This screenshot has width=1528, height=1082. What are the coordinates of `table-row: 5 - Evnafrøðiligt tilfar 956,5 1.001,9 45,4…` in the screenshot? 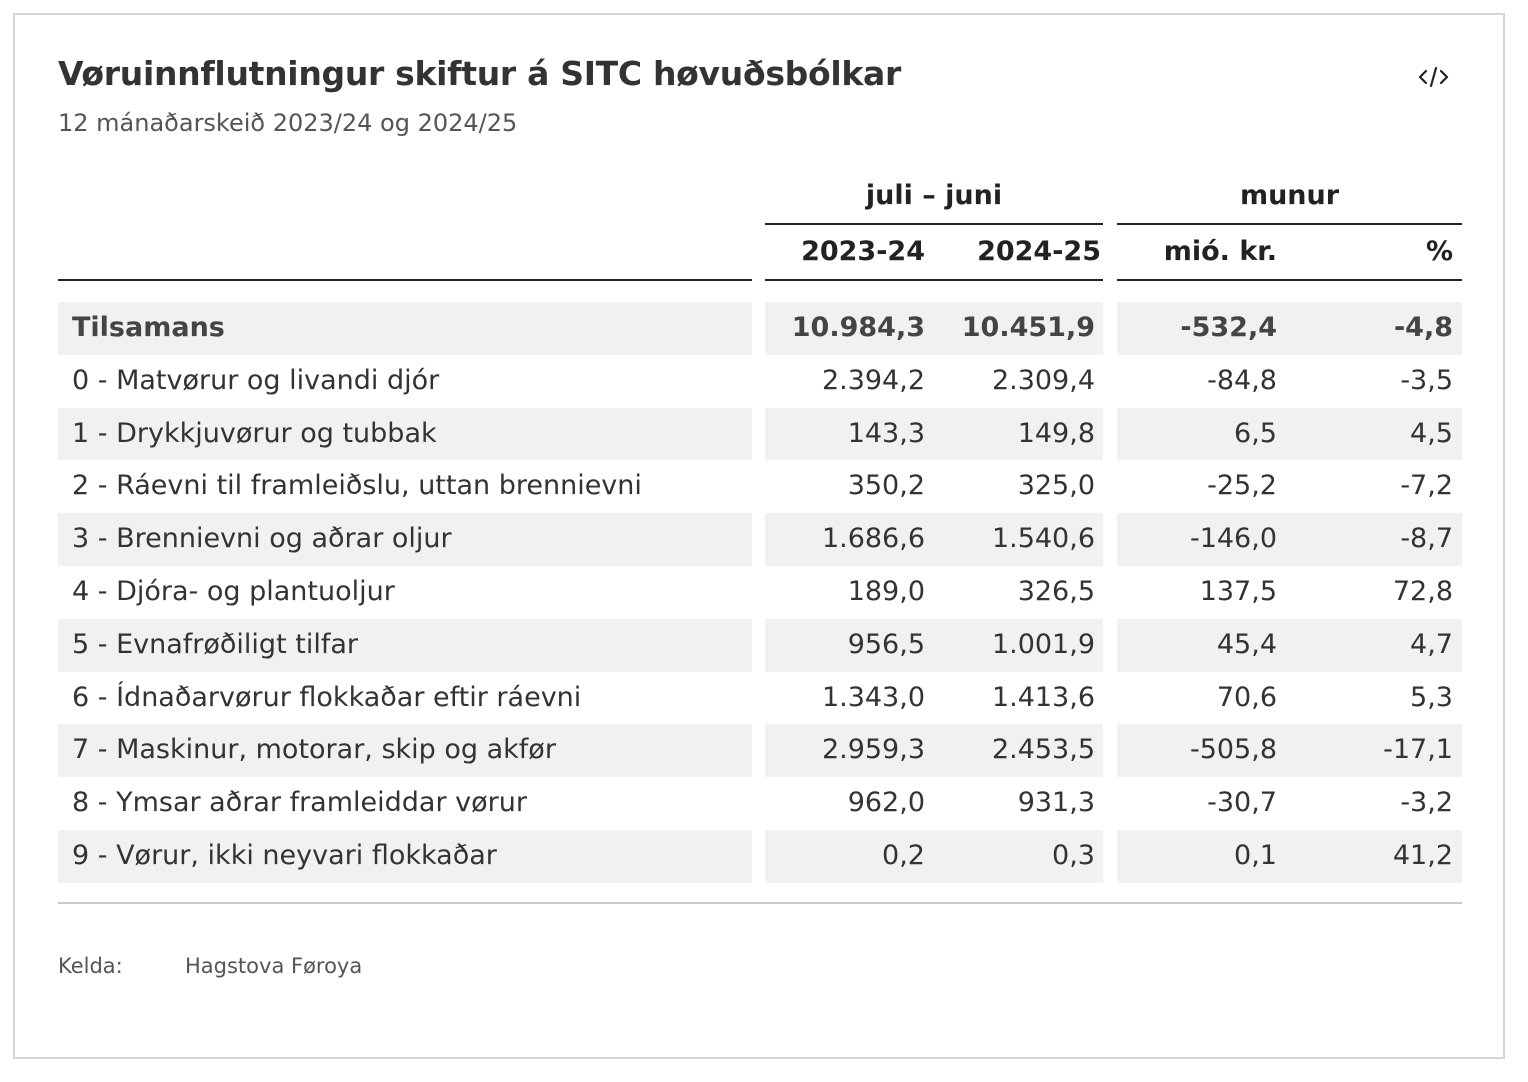 It's located at (764, 645).